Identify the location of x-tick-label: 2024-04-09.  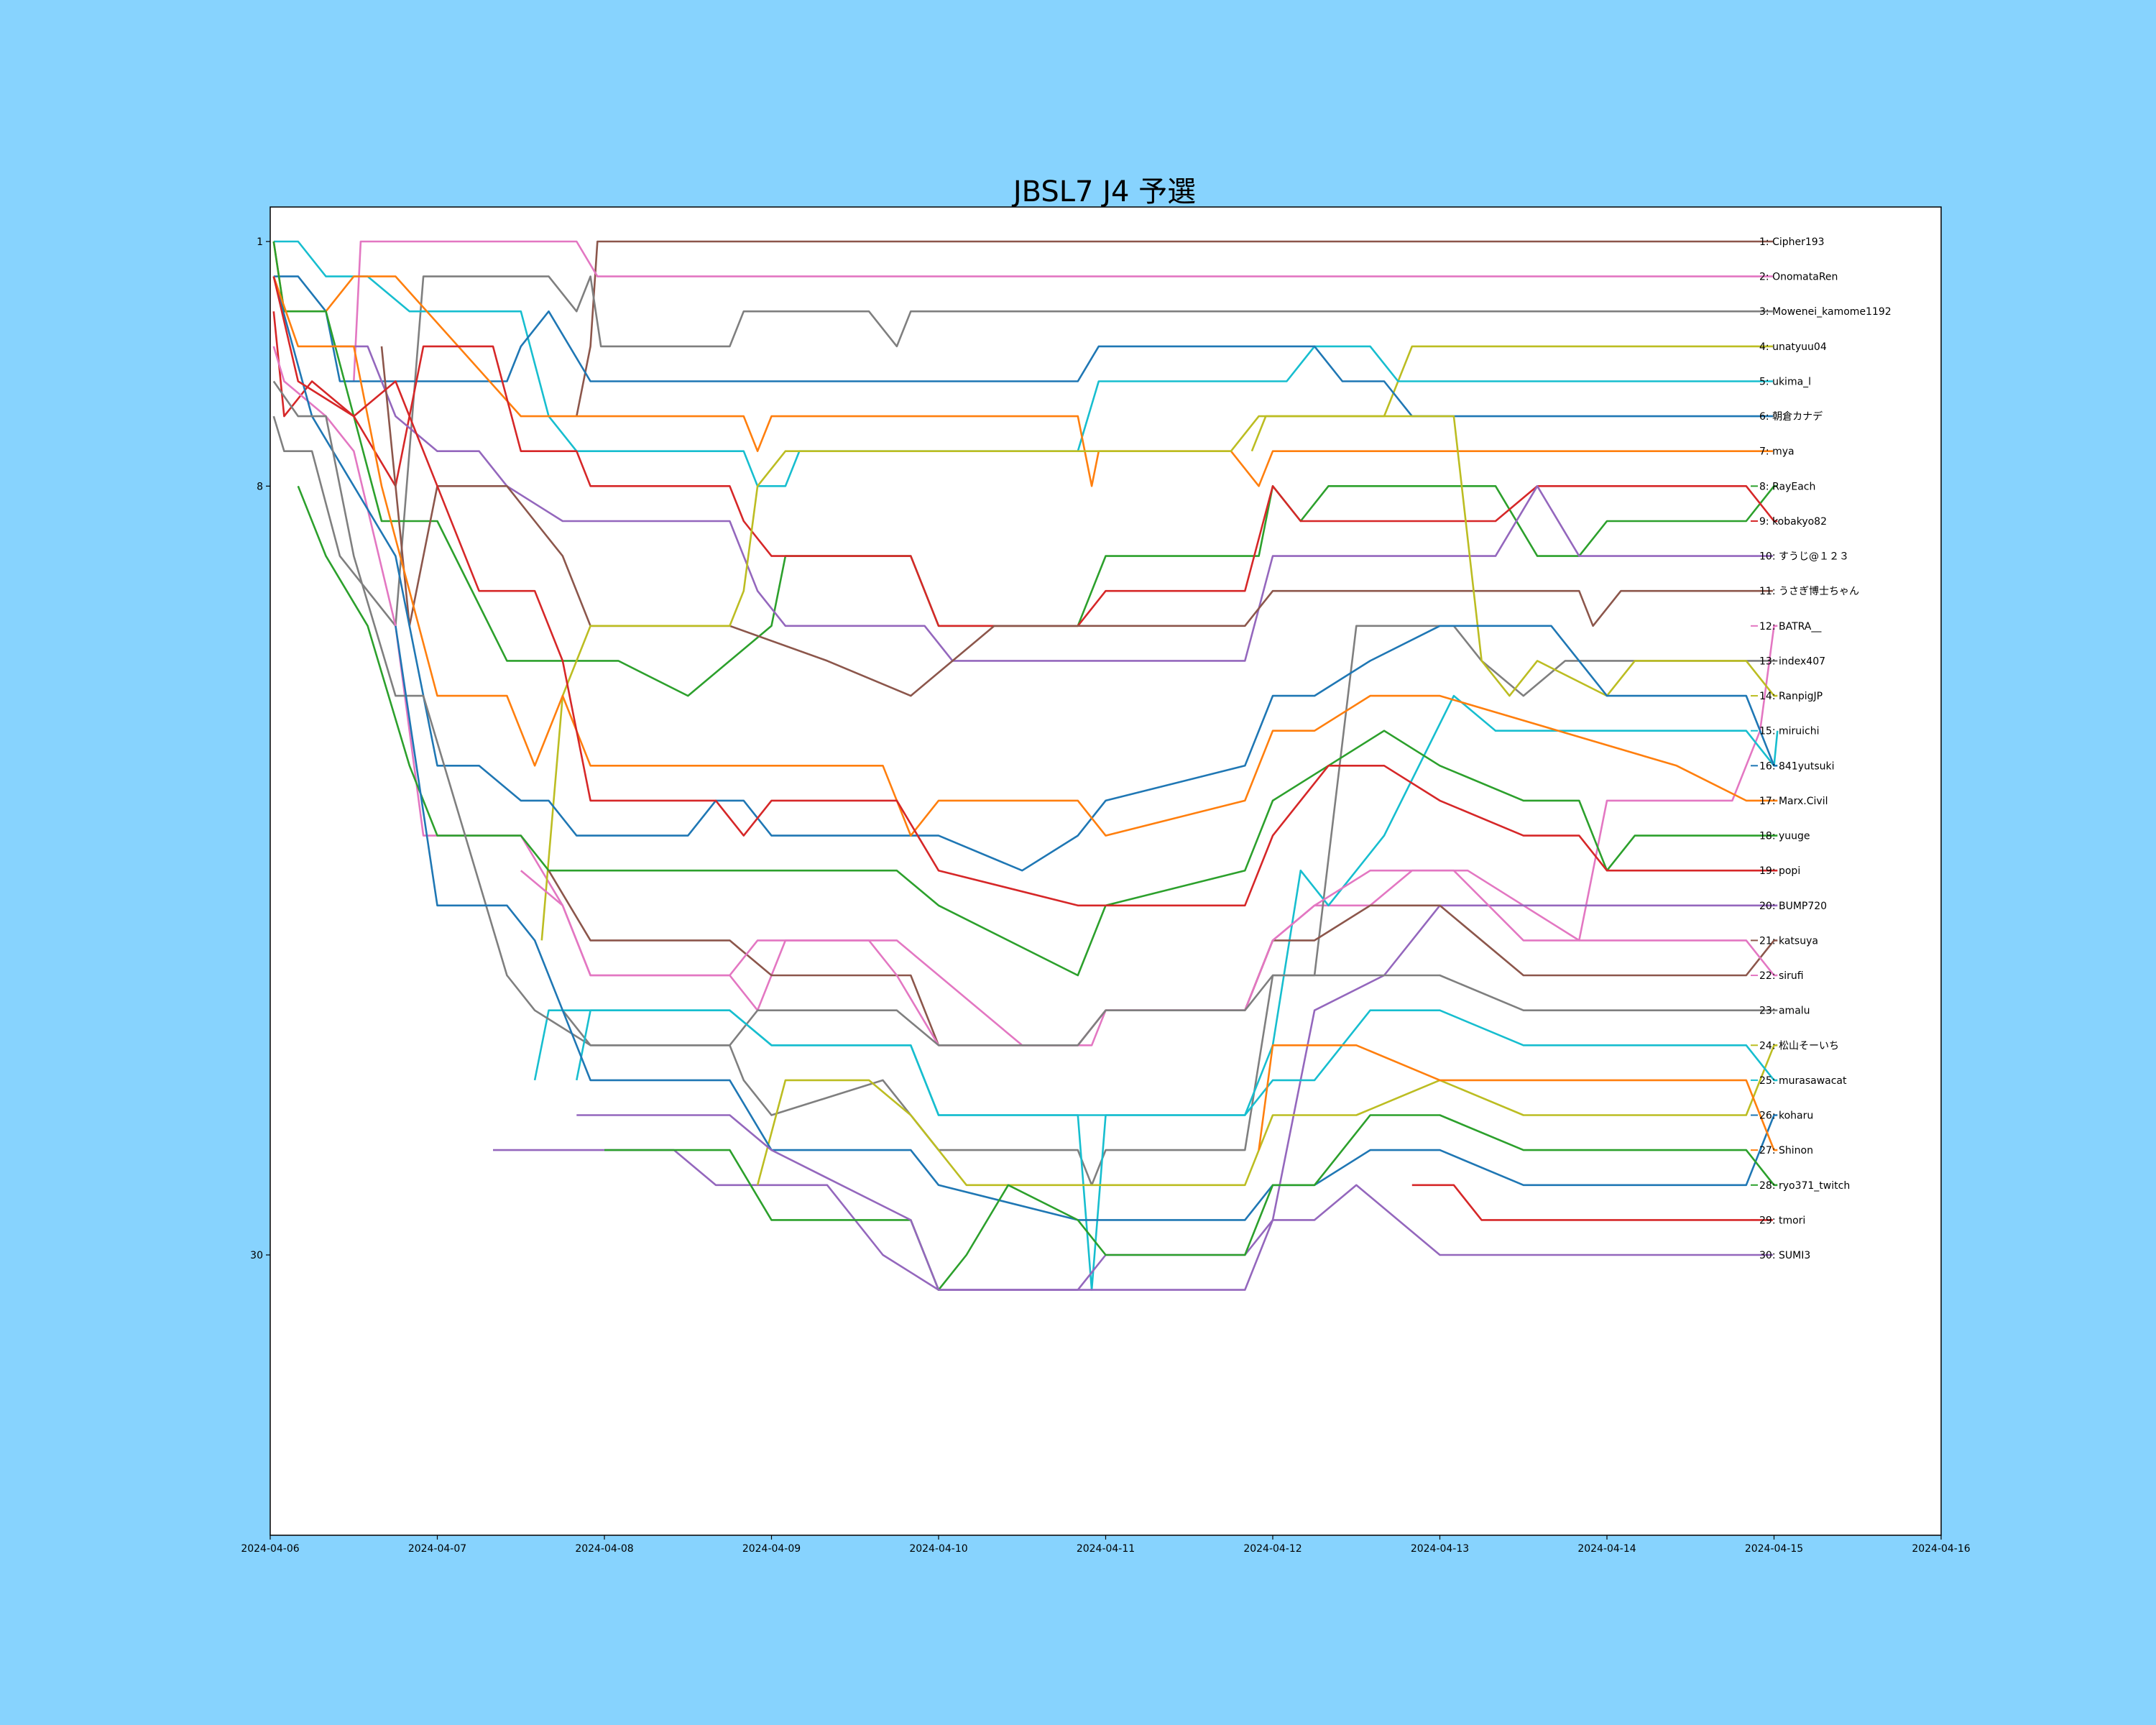
(771, 1549).